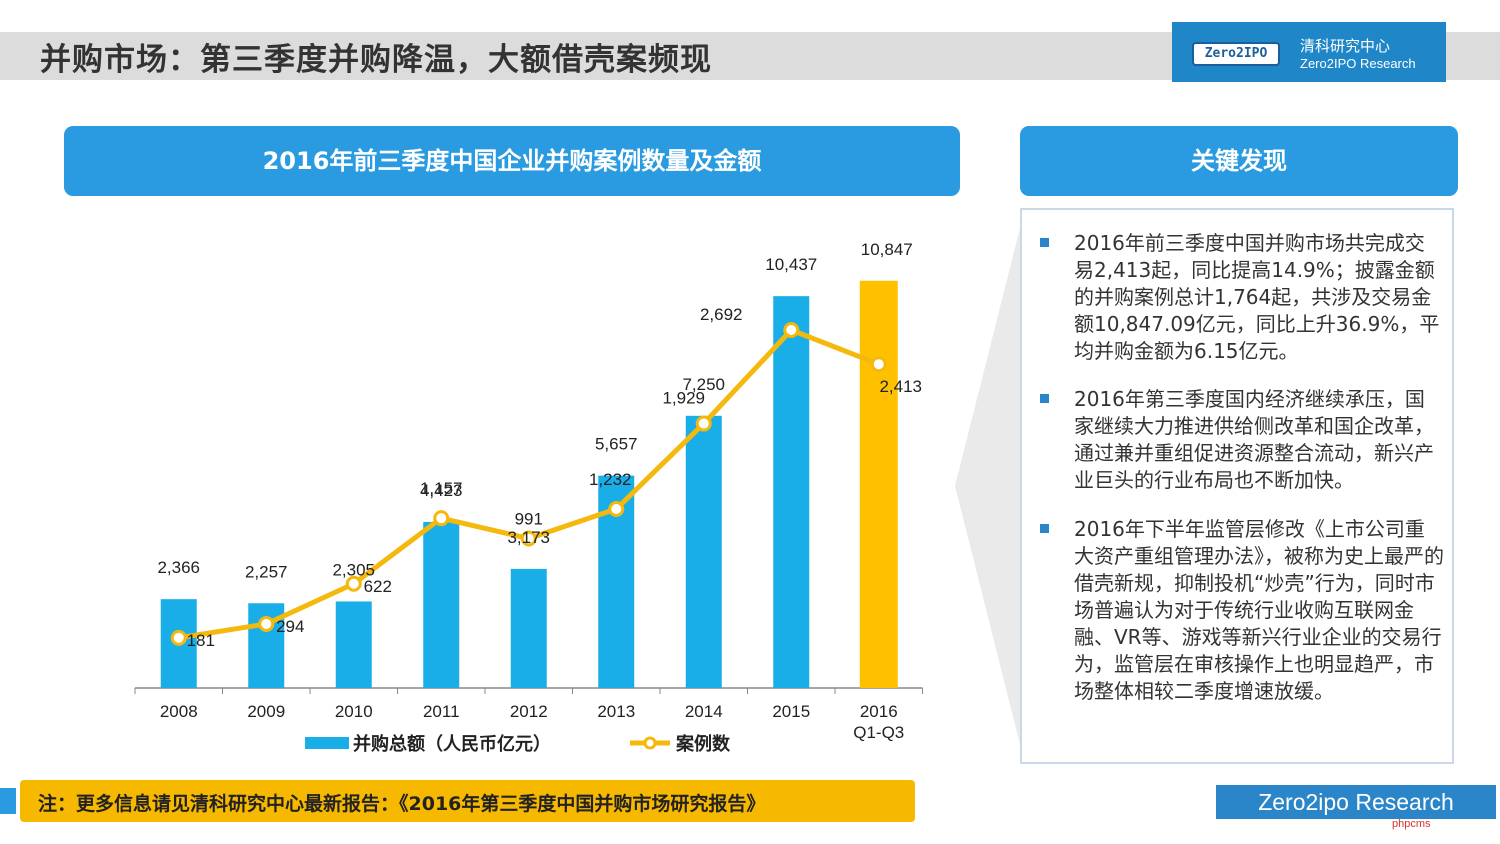  Describe the element at coordinates (704, 711) in the screenshot. I see `x-tick-label: 2014` at that location.